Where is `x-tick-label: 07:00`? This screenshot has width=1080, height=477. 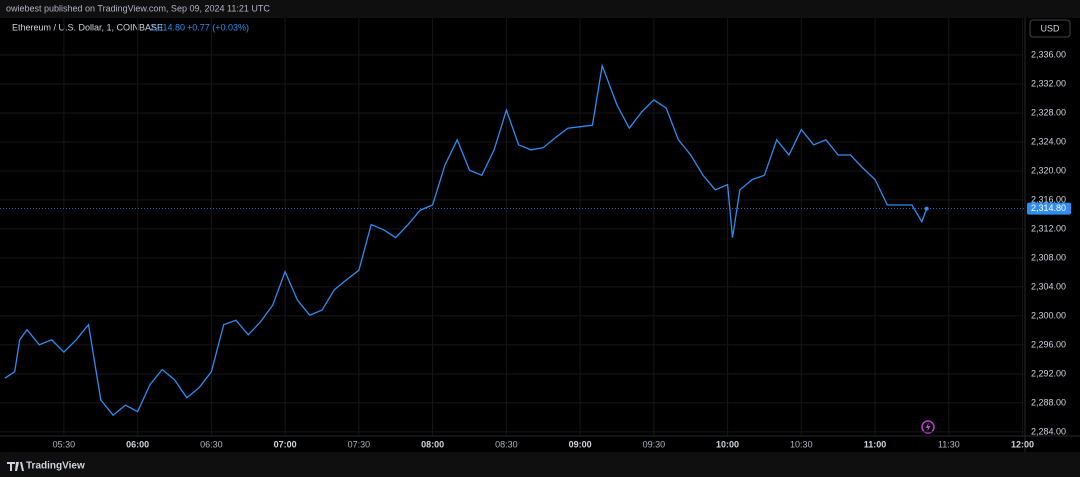 x-tick-label: 07:00 is located at coordinates (285, 444).